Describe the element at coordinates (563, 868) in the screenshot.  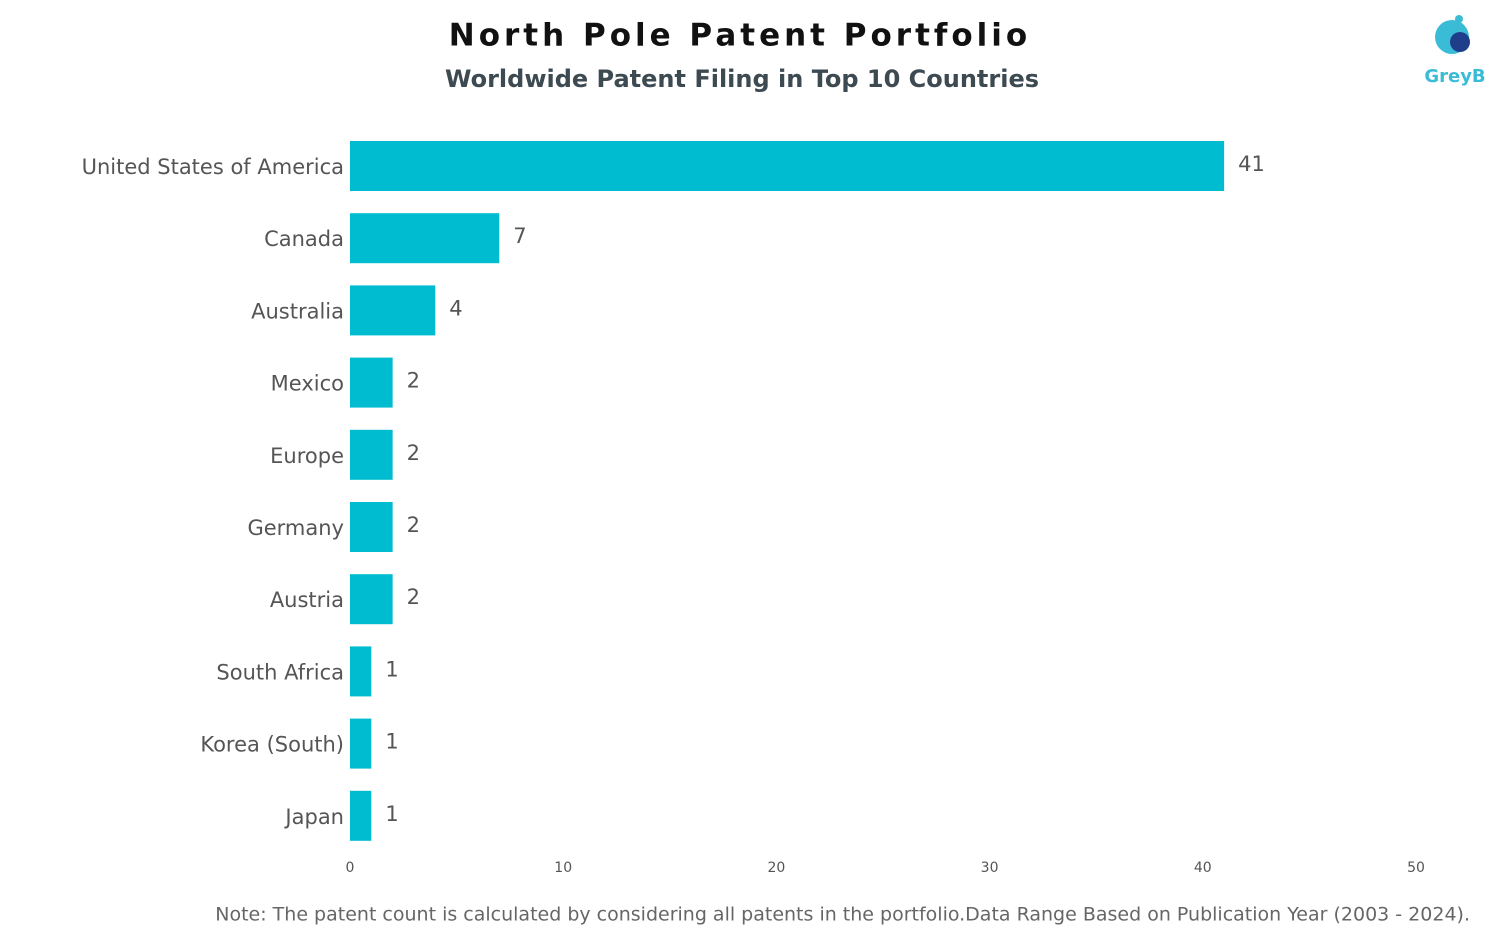
I see `x-tick-label: 10` at that location.